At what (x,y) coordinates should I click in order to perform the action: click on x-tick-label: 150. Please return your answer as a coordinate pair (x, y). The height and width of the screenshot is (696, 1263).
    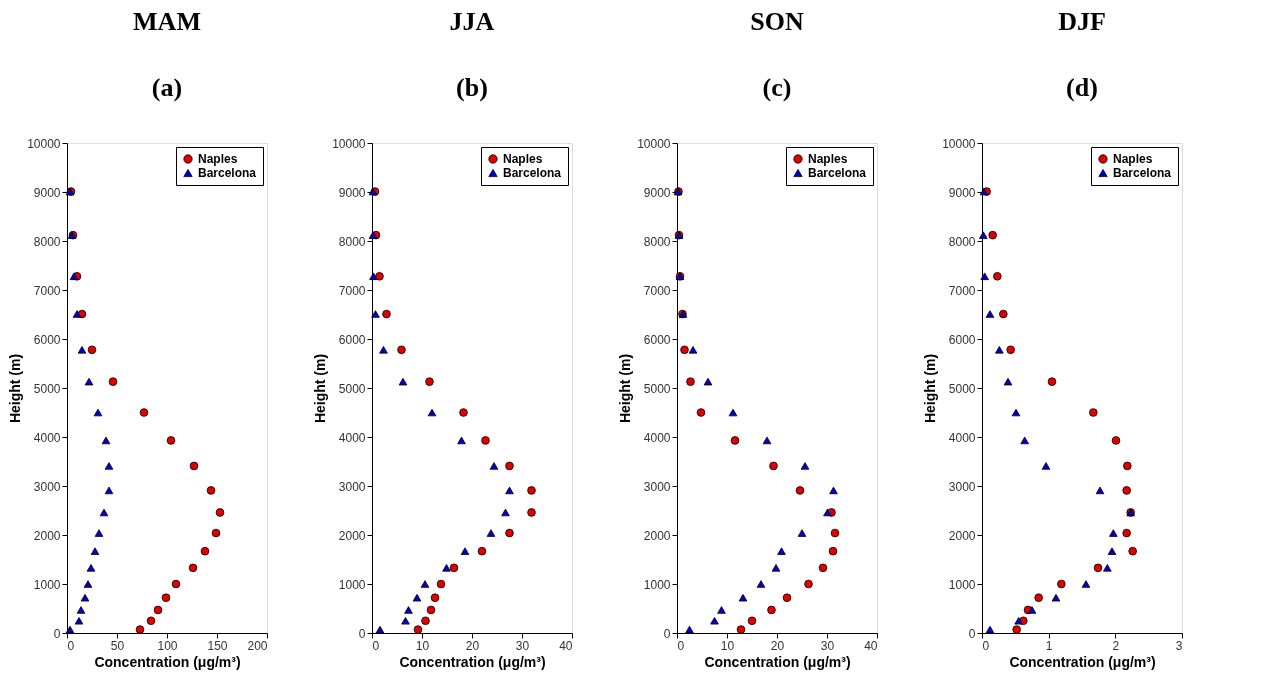
    Looking at the image, I should click on (217, 645).